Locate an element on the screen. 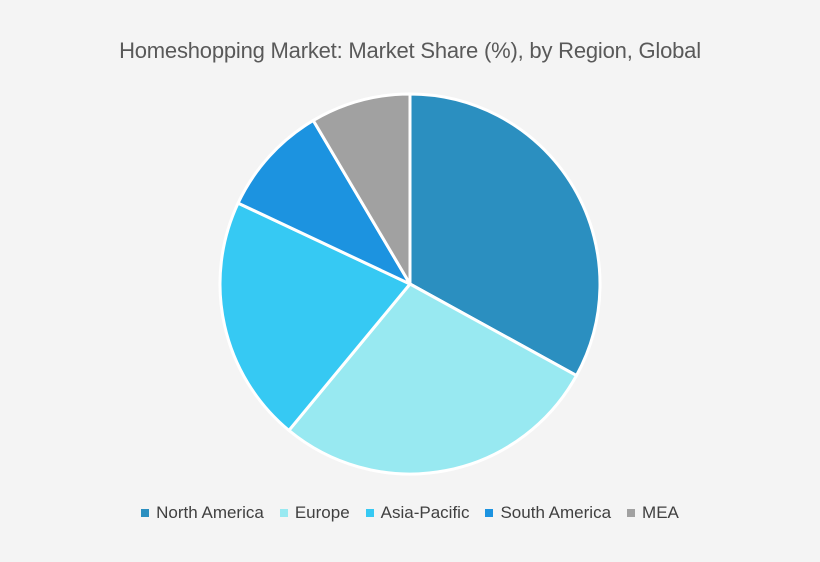  legend-swatch-north-america is located at coordinates (145, 513).